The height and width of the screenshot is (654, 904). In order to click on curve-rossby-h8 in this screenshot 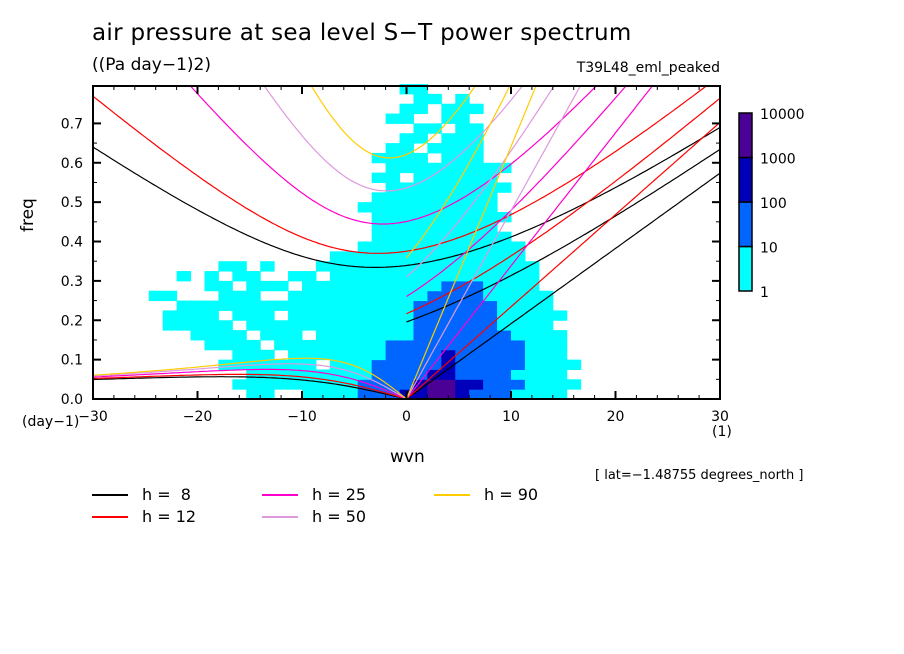, I will do `click(250, 387)`.